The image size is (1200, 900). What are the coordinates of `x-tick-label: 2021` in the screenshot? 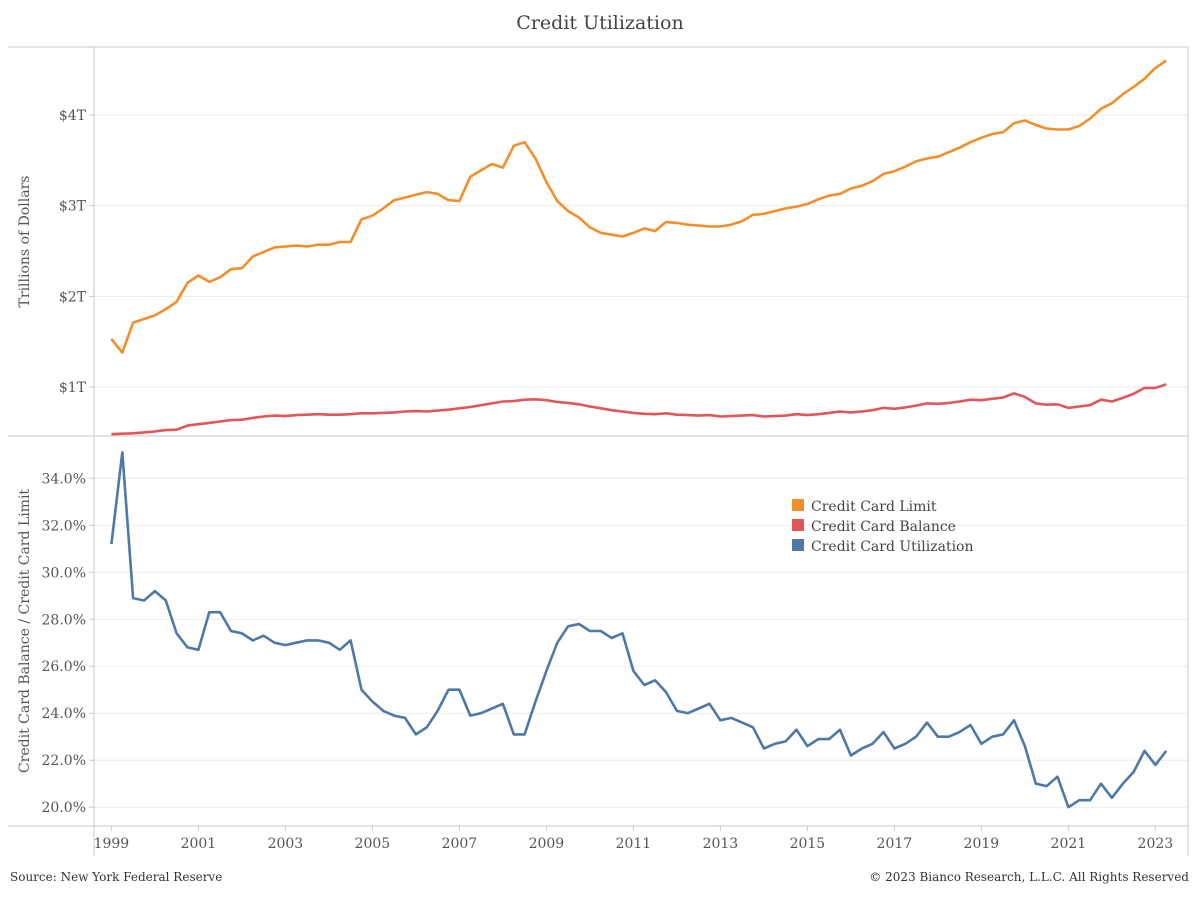 It's located at (1069, 844).